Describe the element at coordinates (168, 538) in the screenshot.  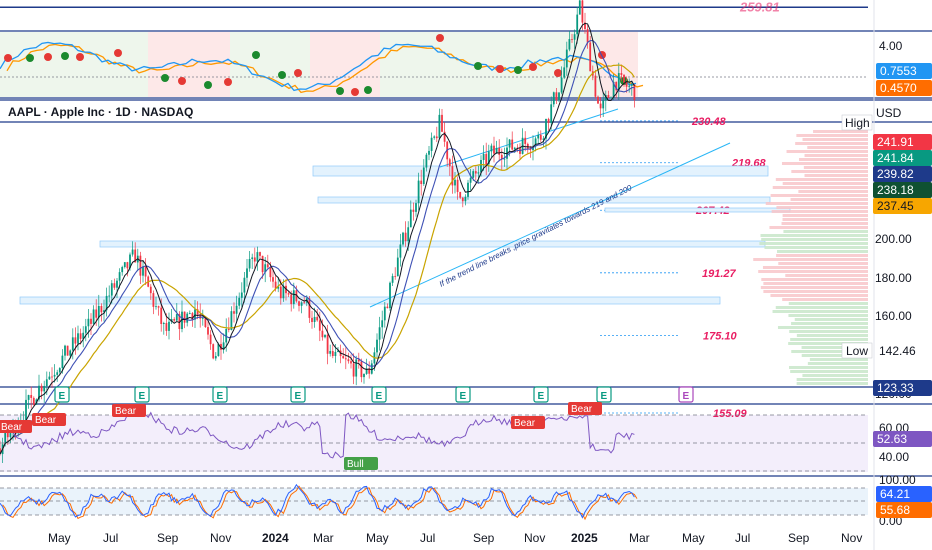
I see `time-axis-label: Sep` at that location.